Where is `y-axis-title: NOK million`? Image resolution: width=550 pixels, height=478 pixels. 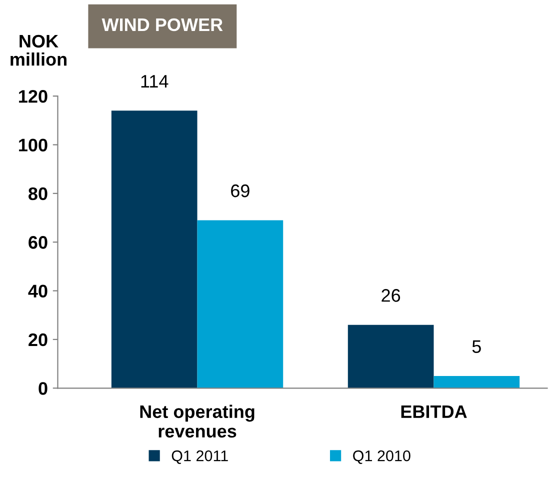
y-axis-title: NOK million is located at coordinates (38, 50).